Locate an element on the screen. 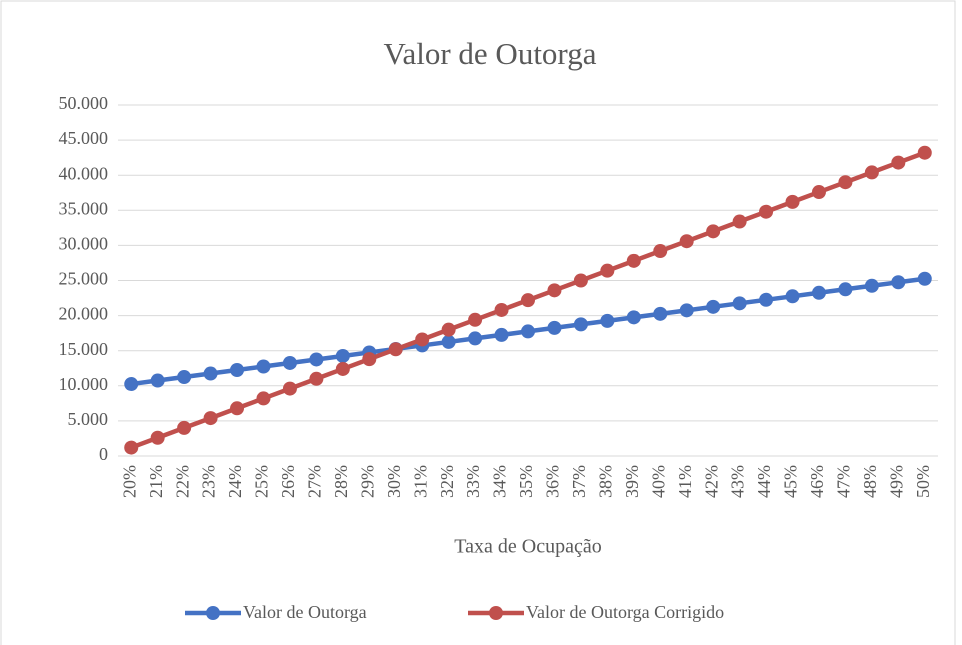 This screenshot has width=962, height=645. x-tick-label: 36% is located at coordinates (553, 481).